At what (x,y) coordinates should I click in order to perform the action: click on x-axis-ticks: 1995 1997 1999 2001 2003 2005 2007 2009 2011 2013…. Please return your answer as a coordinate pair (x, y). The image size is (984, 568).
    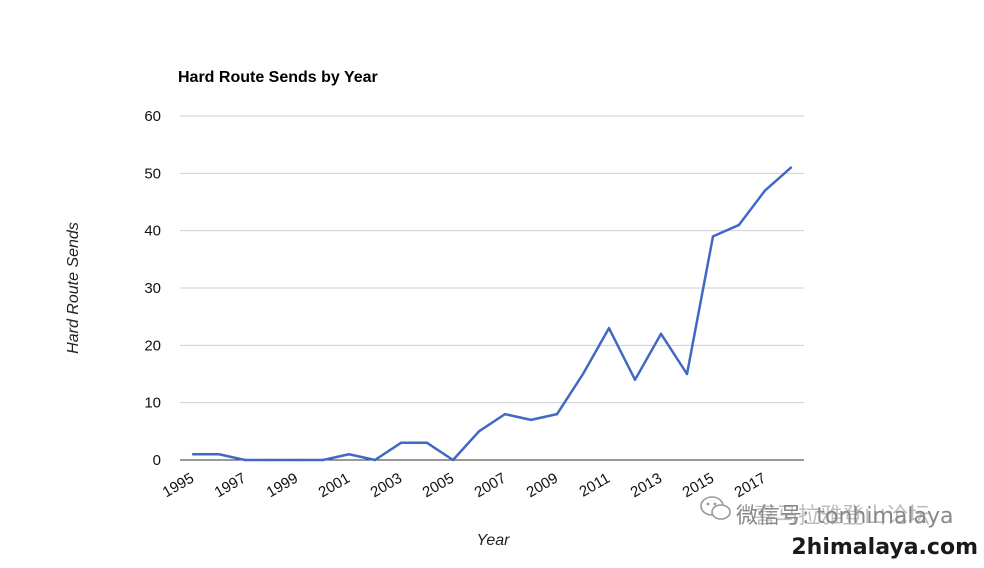
    Looking at the image, I should click on (464, 485).